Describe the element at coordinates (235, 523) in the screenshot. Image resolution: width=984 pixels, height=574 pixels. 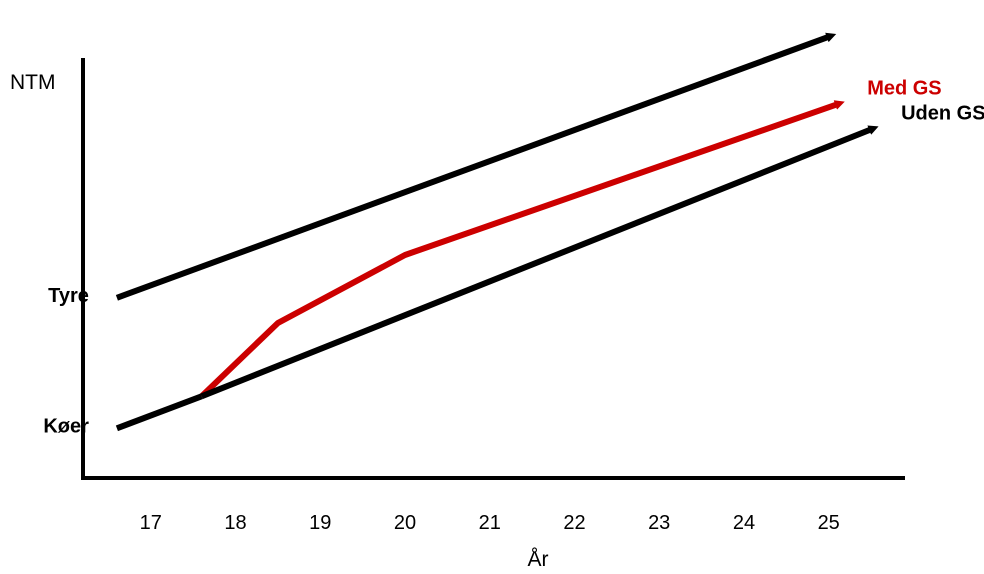
I see `x-tick-label: 18` at that location.